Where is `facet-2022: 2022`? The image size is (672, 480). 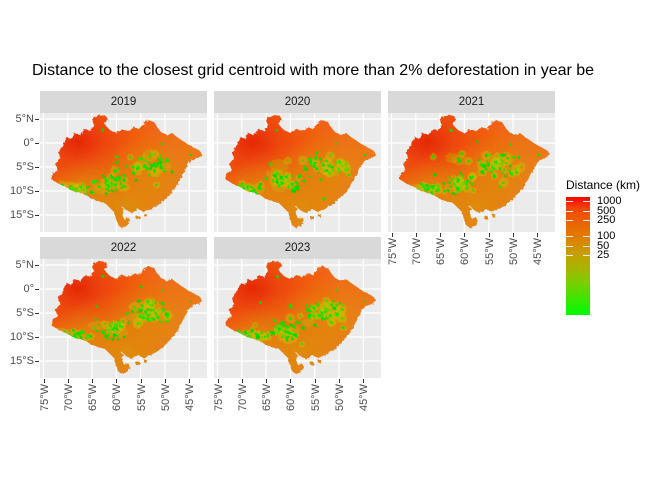
facet-2022: 2022 is located at coordinates (123, 307).